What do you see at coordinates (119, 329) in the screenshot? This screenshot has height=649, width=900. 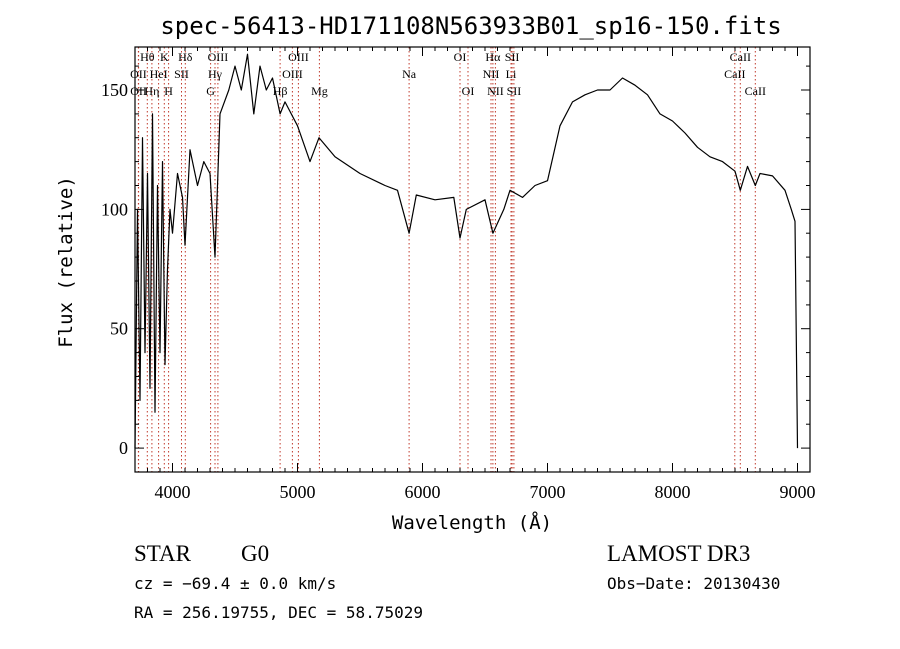 I see `y-tick-label: 50` at bounding box center [119, 329].